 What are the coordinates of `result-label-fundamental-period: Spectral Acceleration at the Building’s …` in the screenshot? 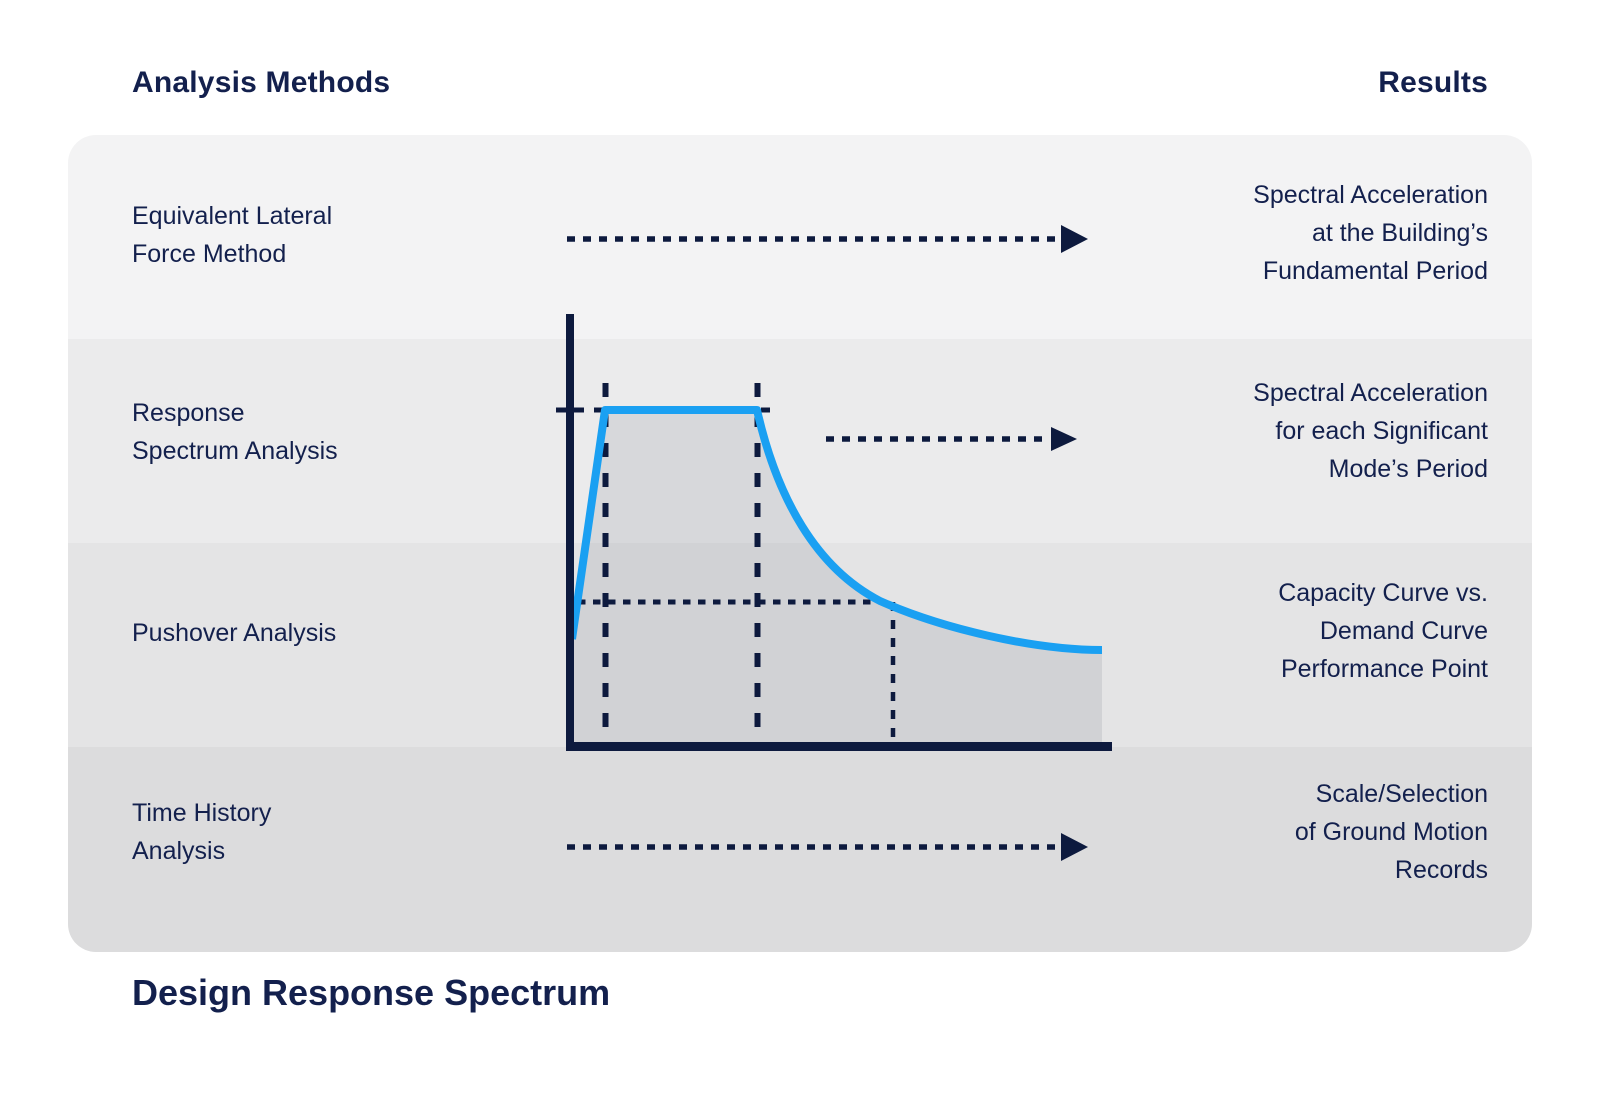 It's located at (1370, 233).